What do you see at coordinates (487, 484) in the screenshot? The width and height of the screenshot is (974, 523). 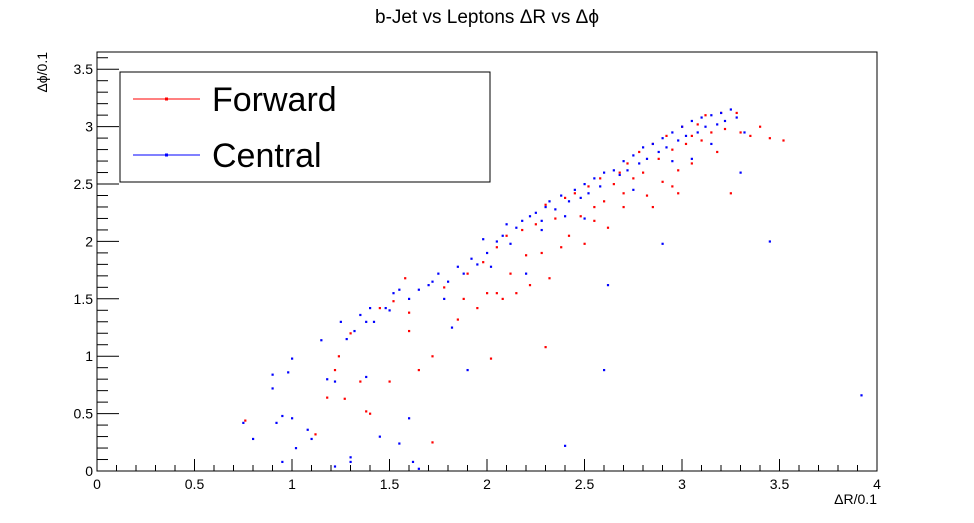 I see `x-tick-label: 2` at bounding box center [487, 484].